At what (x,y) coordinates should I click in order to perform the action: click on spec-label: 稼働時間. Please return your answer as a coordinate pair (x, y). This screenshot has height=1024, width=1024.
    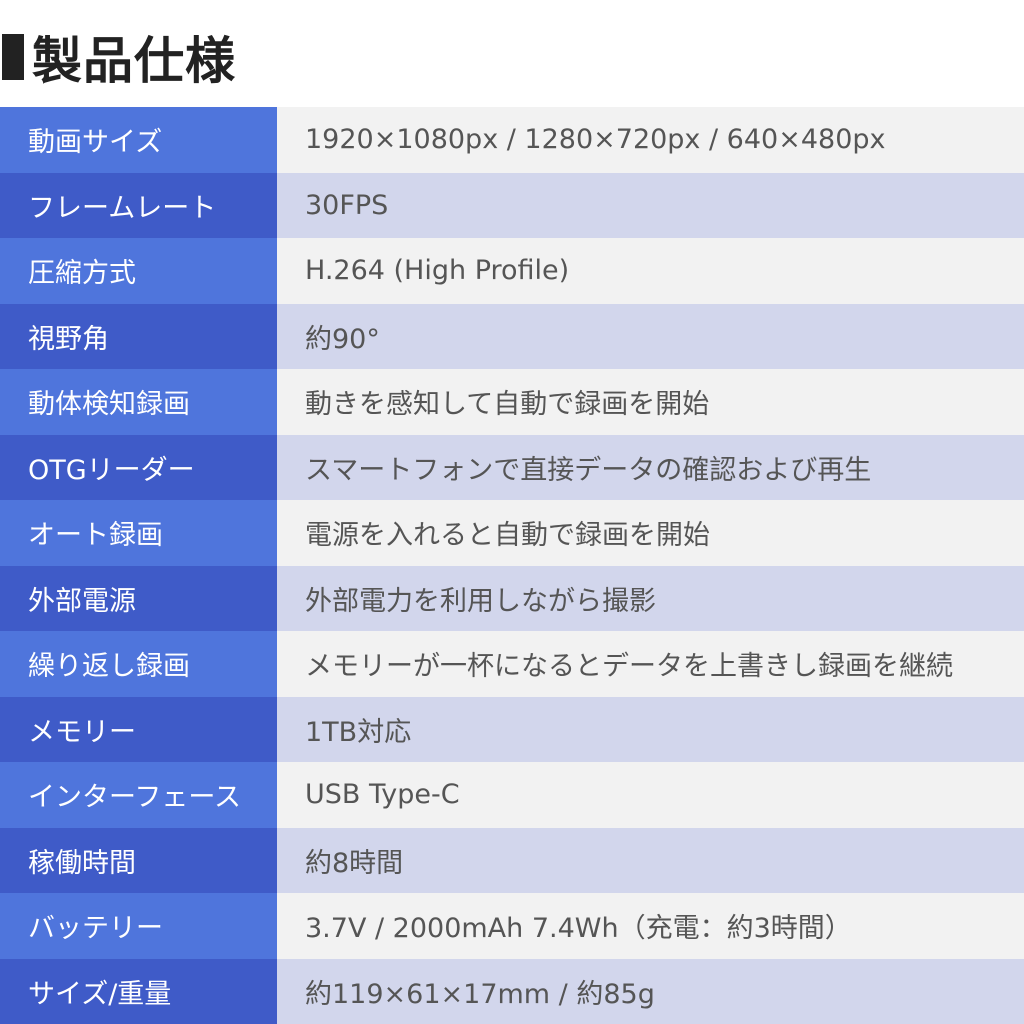
    Looking at the image, I should click on (138, 860).